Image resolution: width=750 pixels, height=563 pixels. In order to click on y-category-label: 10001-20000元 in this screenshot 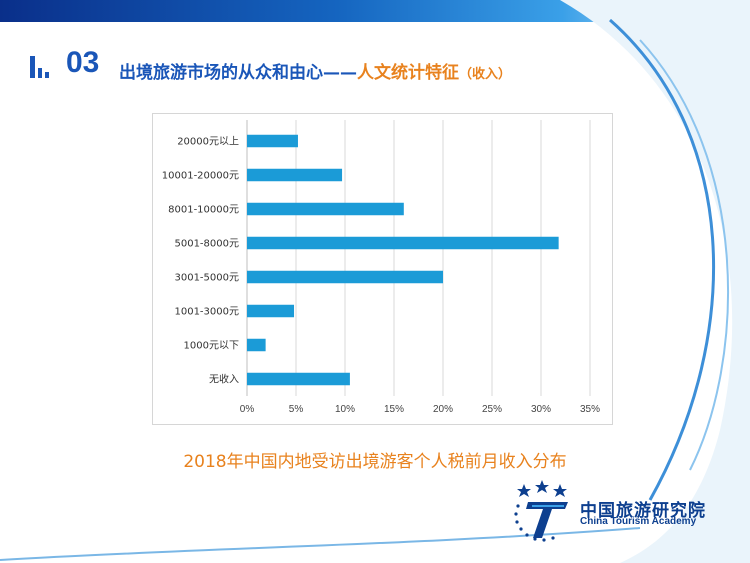, I will do `click(200, 176)`.